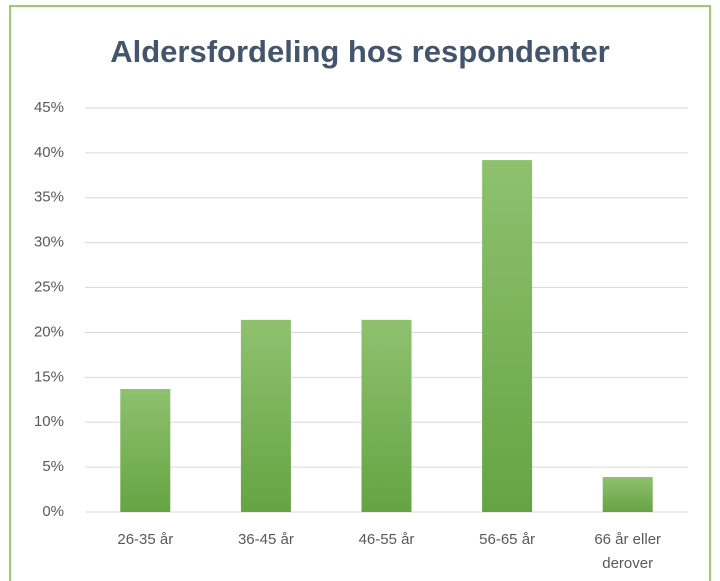 This screenshot has height=581, width=720. Describe the element at coordinates (145, 539) in the screenshot. I see `x-tick-label: 26-35 år` at that location.